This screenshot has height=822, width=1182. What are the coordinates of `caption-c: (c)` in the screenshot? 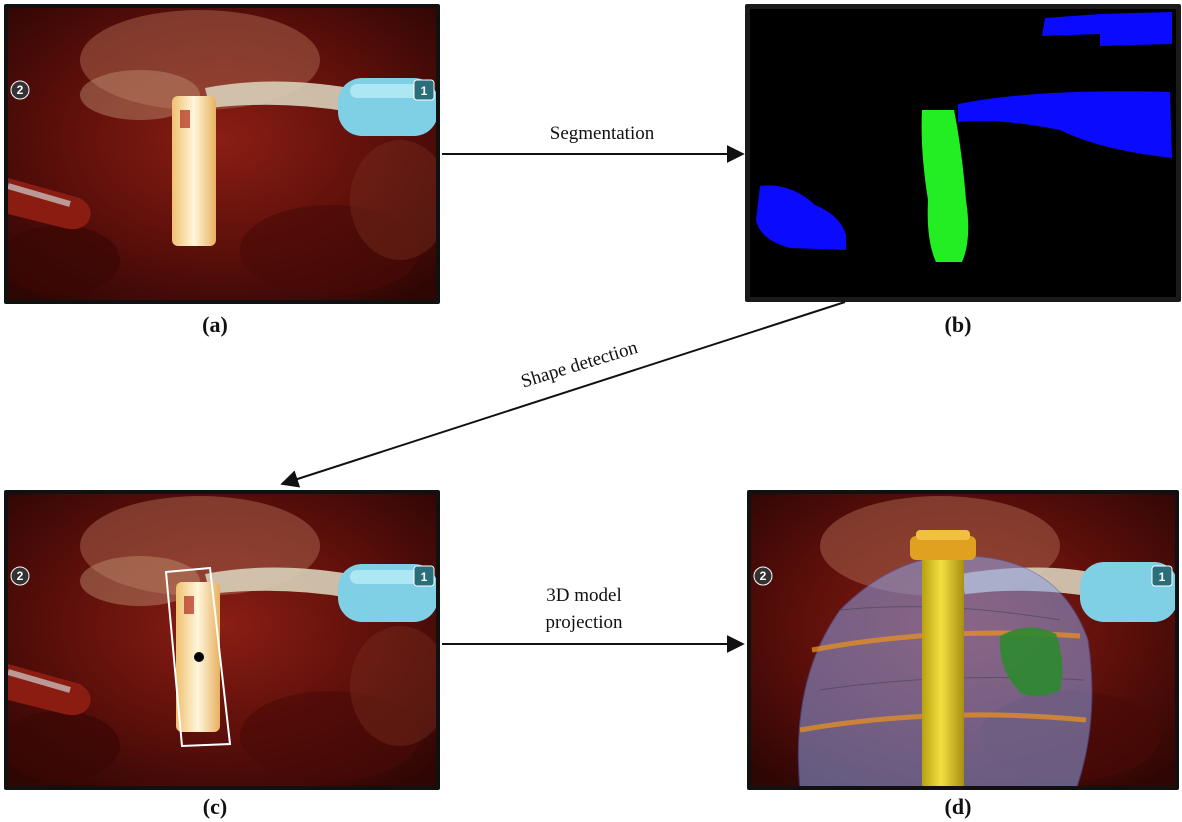 It's located at (215, 806).